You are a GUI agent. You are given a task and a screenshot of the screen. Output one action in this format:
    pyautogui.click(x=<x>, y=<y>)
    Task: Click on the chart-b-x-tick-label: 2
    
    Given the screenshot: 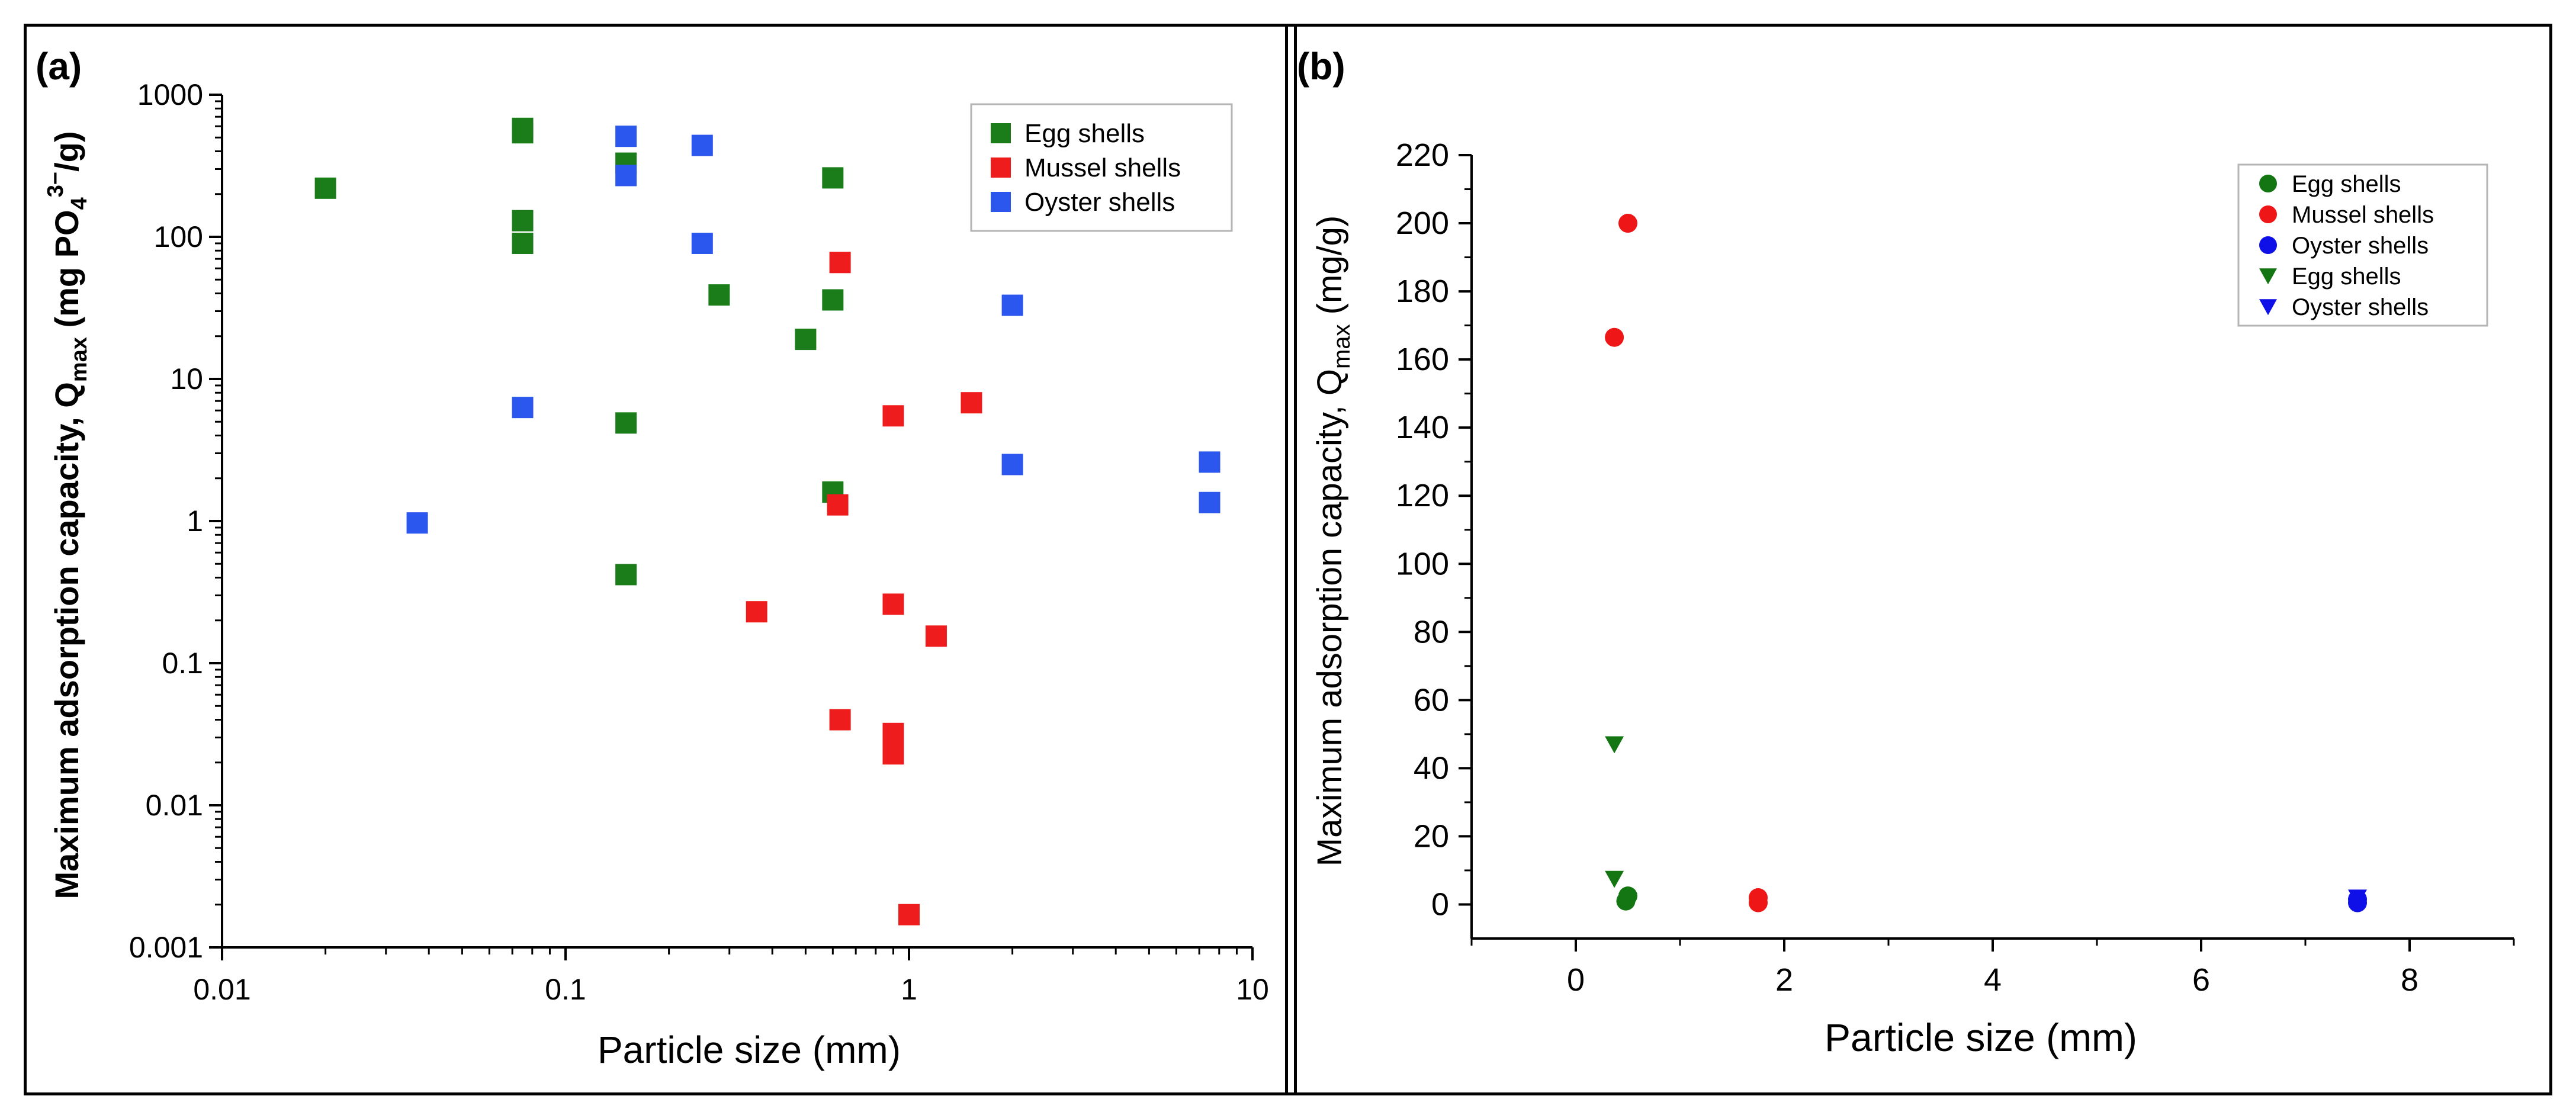 What is the action you would take?
    pyautogui.click(x=1784, y=980)
    